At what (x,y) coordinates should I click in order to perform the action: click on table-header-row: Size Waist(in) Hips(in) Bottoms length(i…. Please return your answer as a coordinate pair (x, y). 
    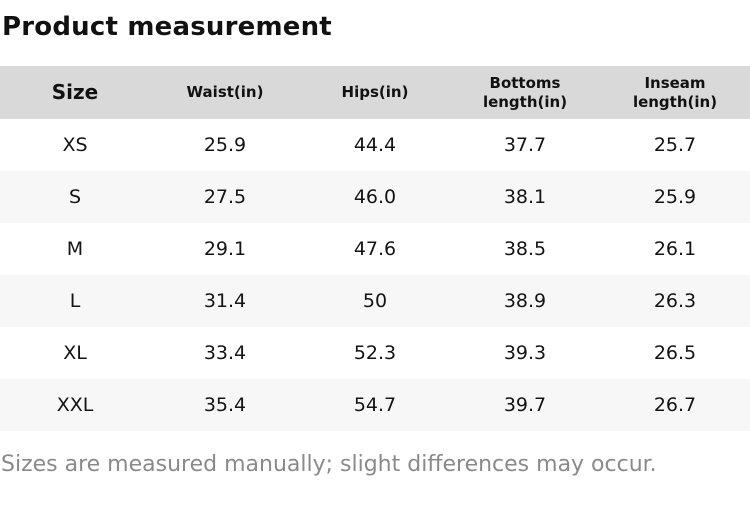
    Looking at the image, I should click on (375, 92).